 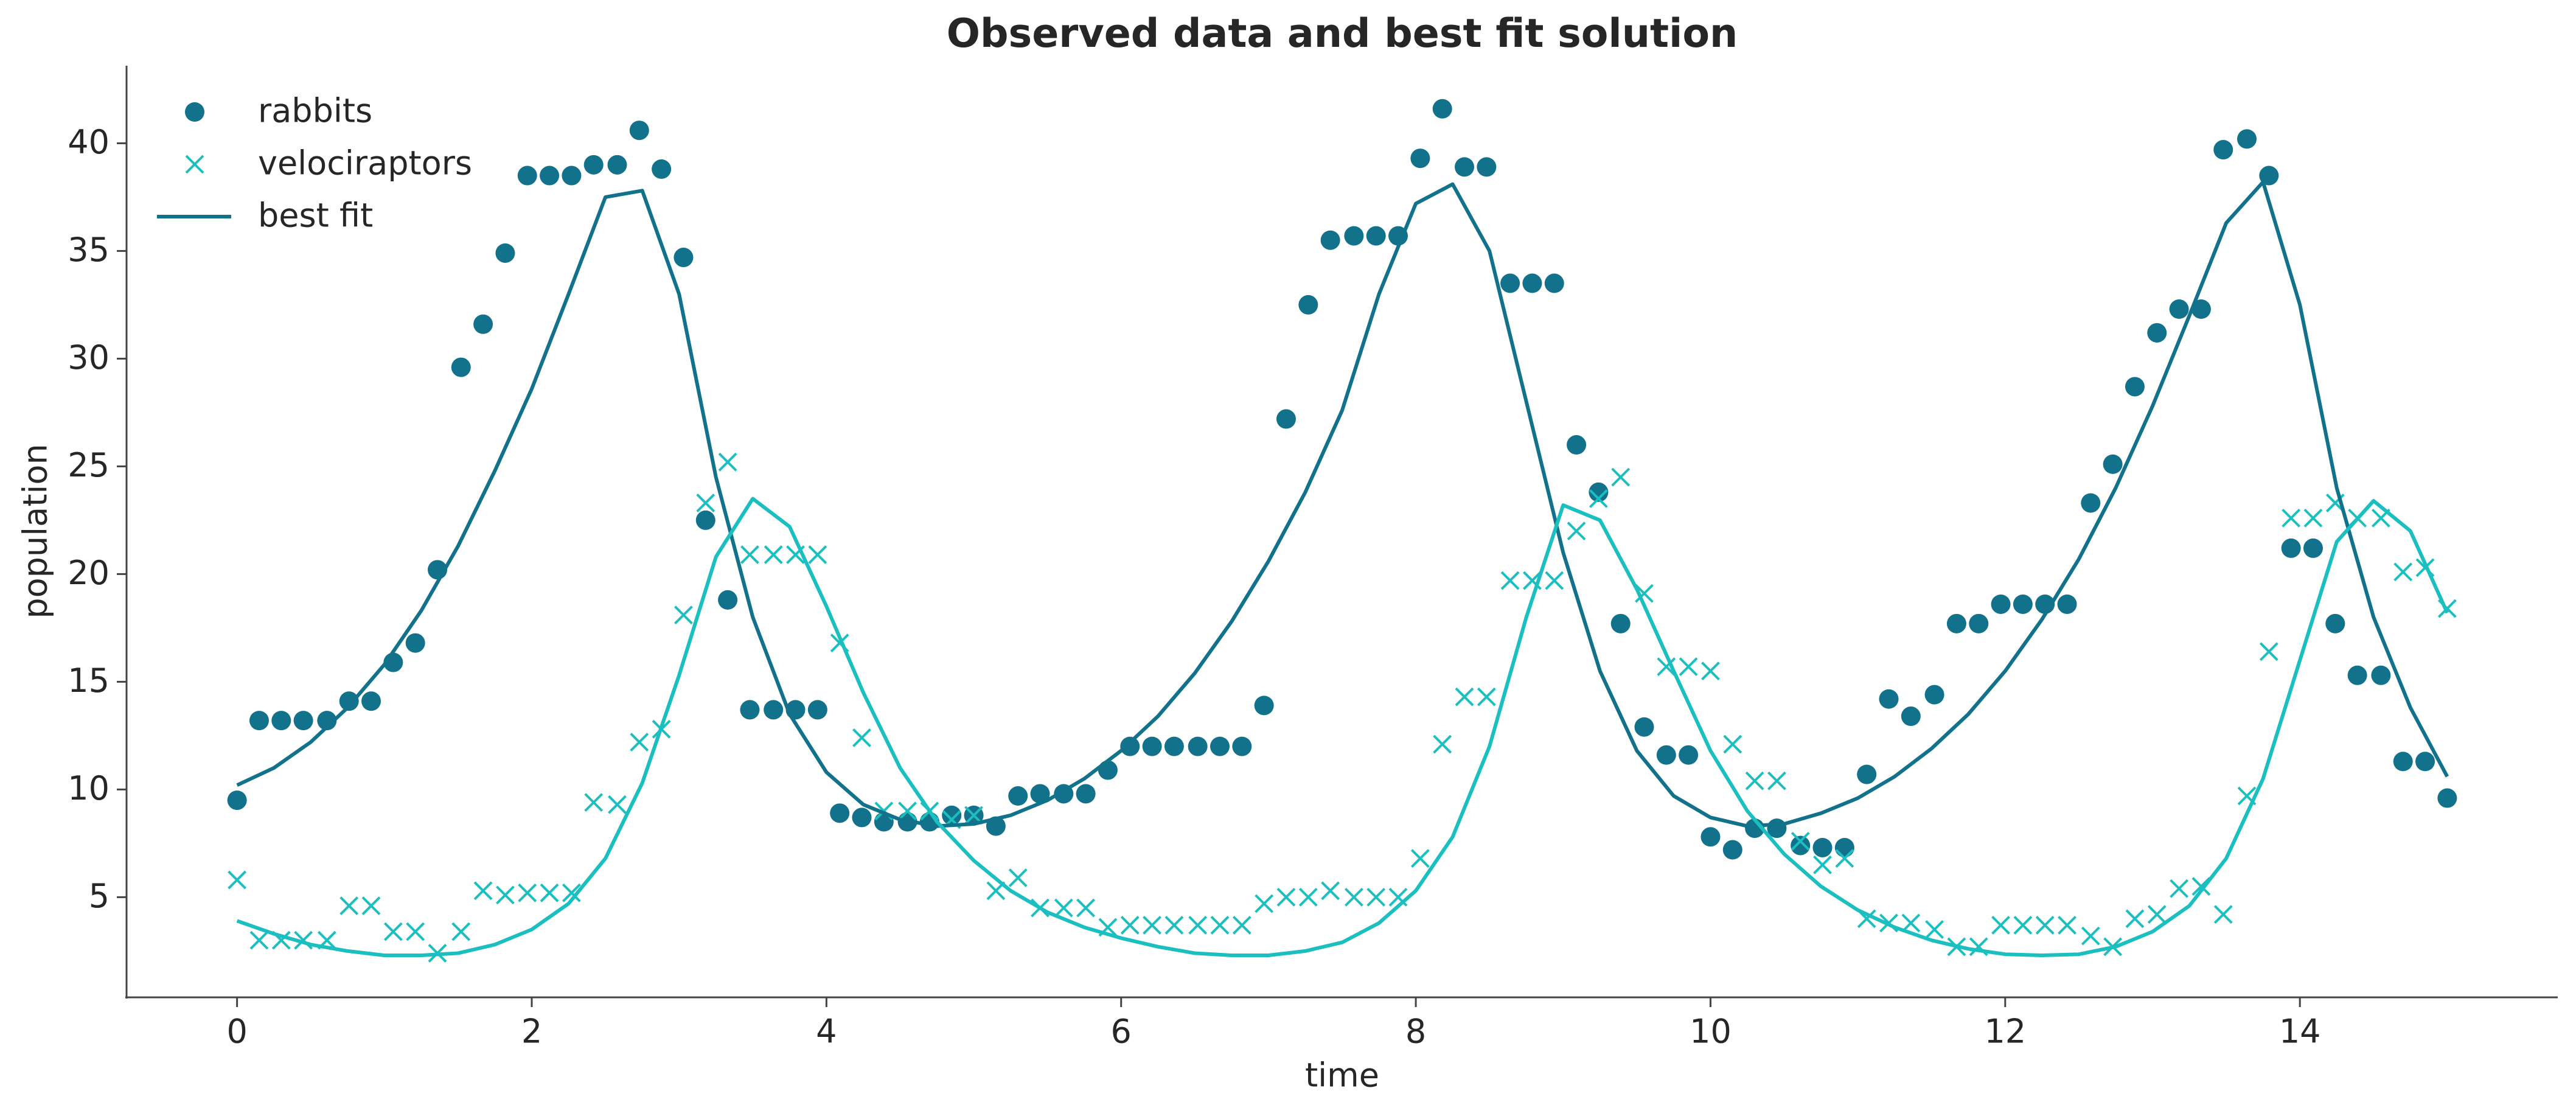 I want to click on y-tick-label: 30, so click(x=89, y=358).